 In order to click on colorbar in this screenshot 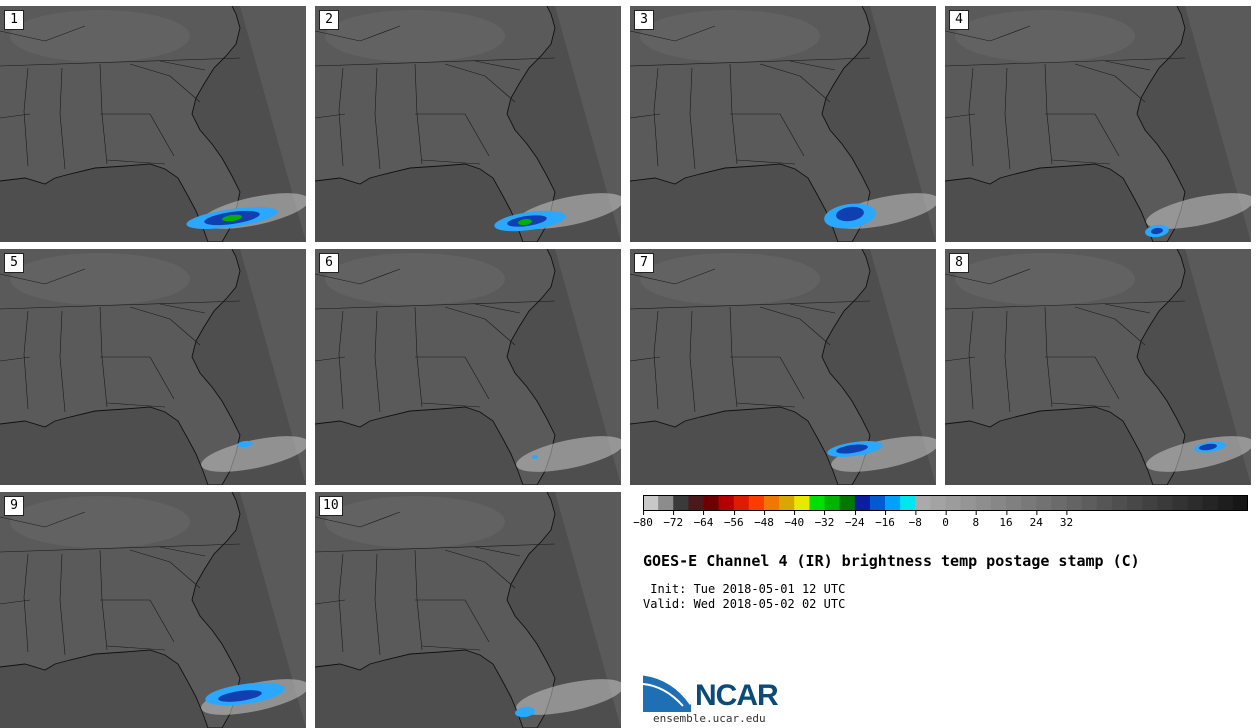, I will do `click(945, 503)`.